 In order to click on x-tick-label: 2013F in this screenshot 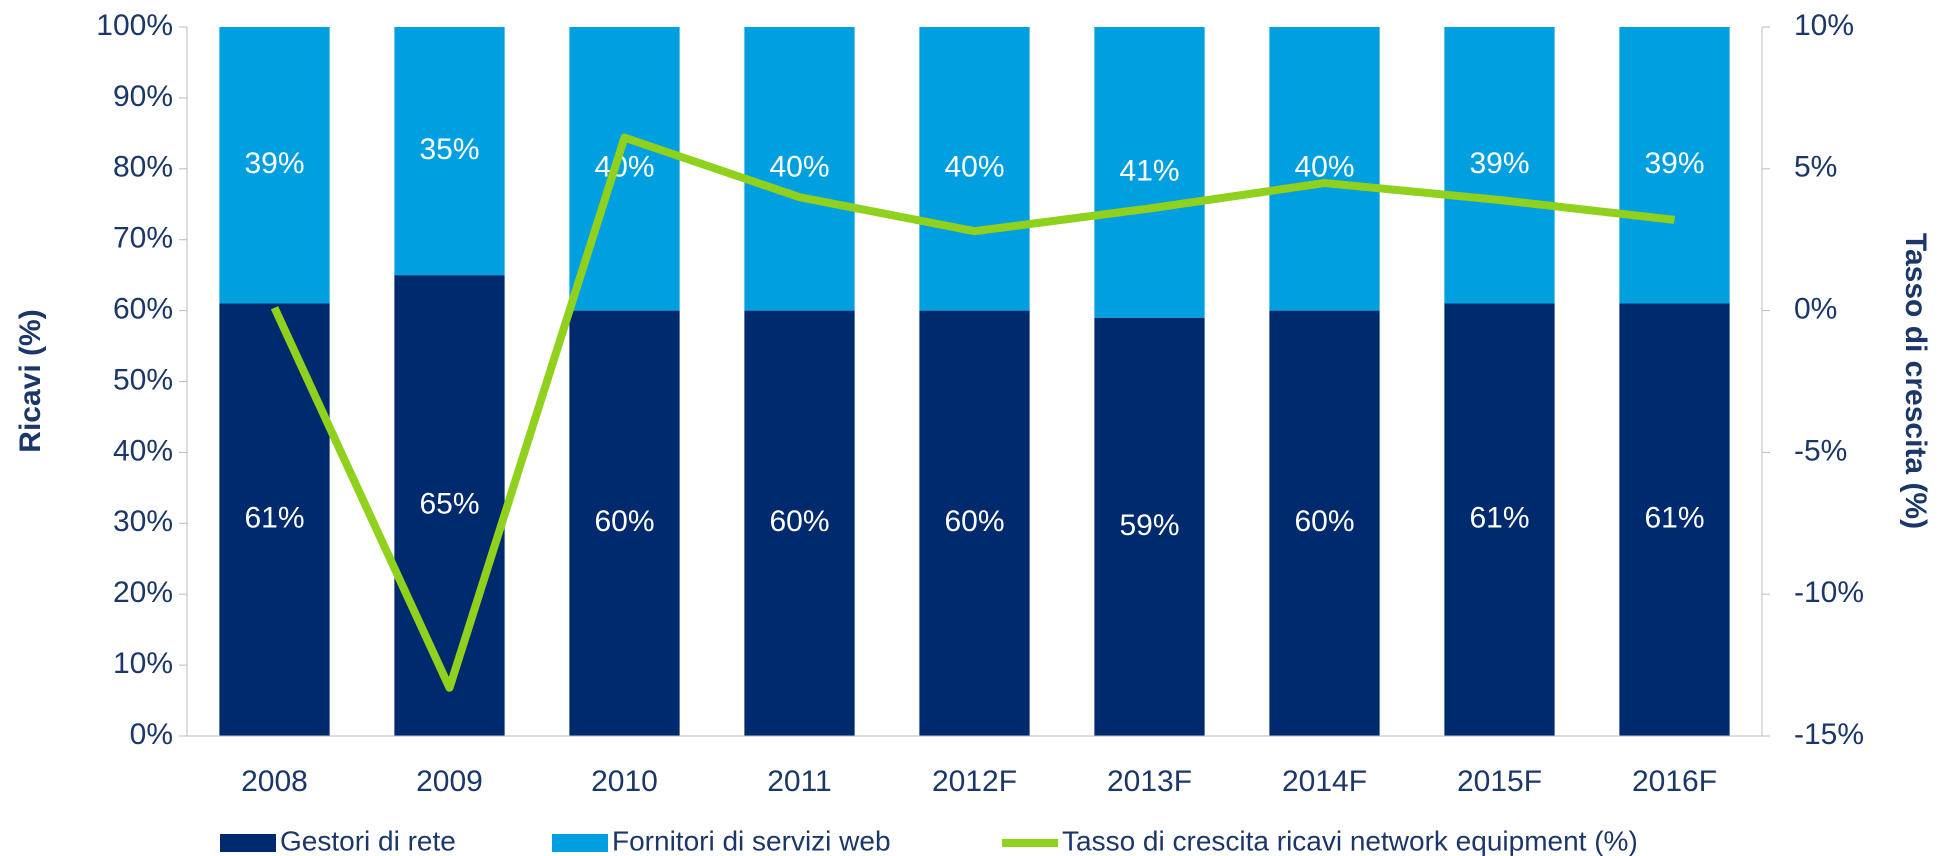, I will do `click(1149, 781)`.